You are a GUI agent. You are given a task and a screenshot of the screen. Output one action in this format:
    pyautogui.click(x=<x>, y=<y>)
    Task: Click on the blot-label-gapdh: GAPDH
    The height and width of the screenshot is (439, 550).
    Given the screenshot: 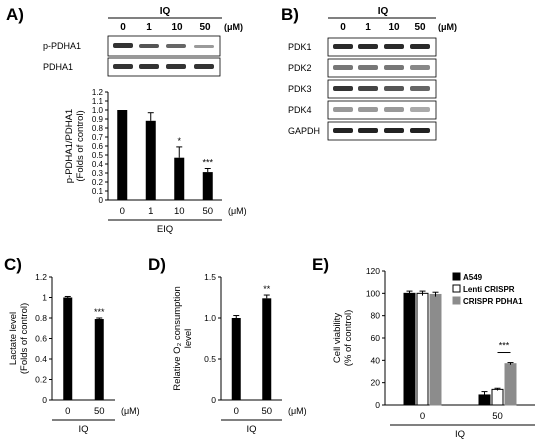 What is the action you would take?
    pyautogui.click(x=304, y=131)
    